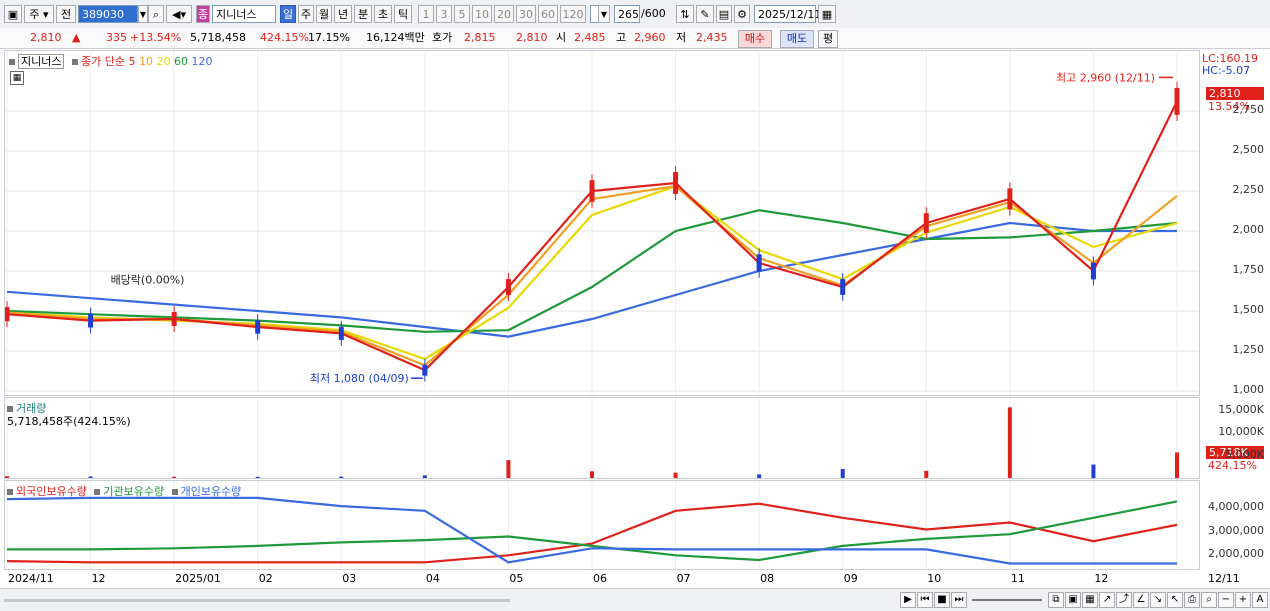 The width and height of the screenshot is (1270, 611). Describe the element at coordinates (1192, 600) in the screenshot. I see `print-icon: ⎙` at that location.